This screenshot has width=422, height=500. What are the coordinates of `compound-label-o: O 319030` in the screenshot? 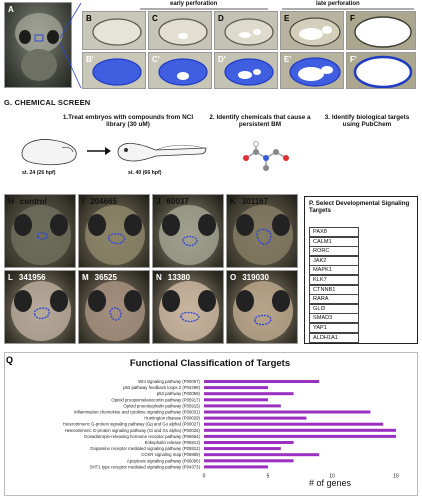 It's located at (249, 278).